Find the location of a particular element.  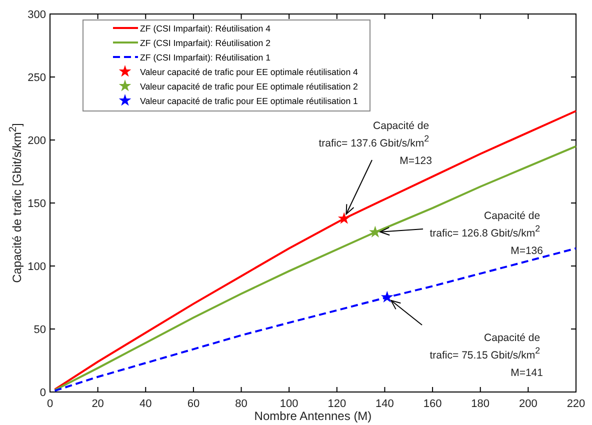

x-tick-label: 160 is located at coordinates (432, 404).